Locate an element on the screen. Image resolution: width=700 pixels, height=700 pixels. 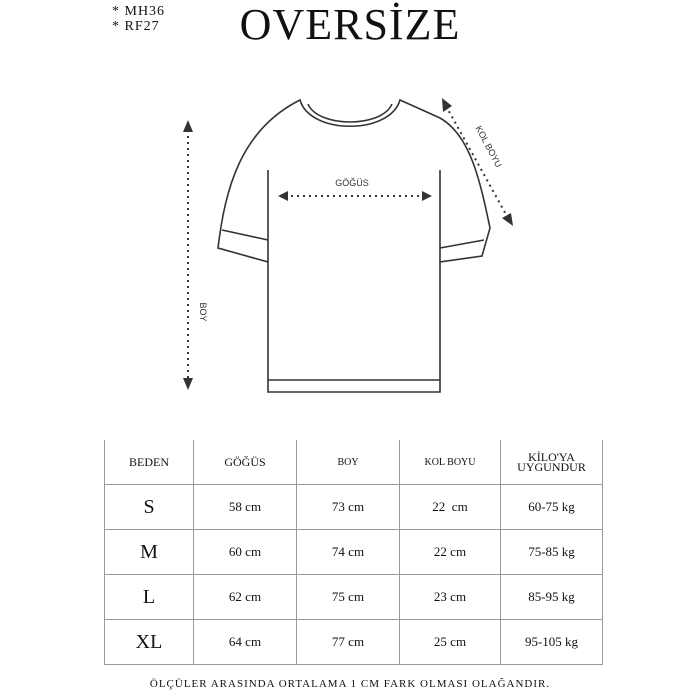
header-length: BOY is located at coordinates (348, 462).